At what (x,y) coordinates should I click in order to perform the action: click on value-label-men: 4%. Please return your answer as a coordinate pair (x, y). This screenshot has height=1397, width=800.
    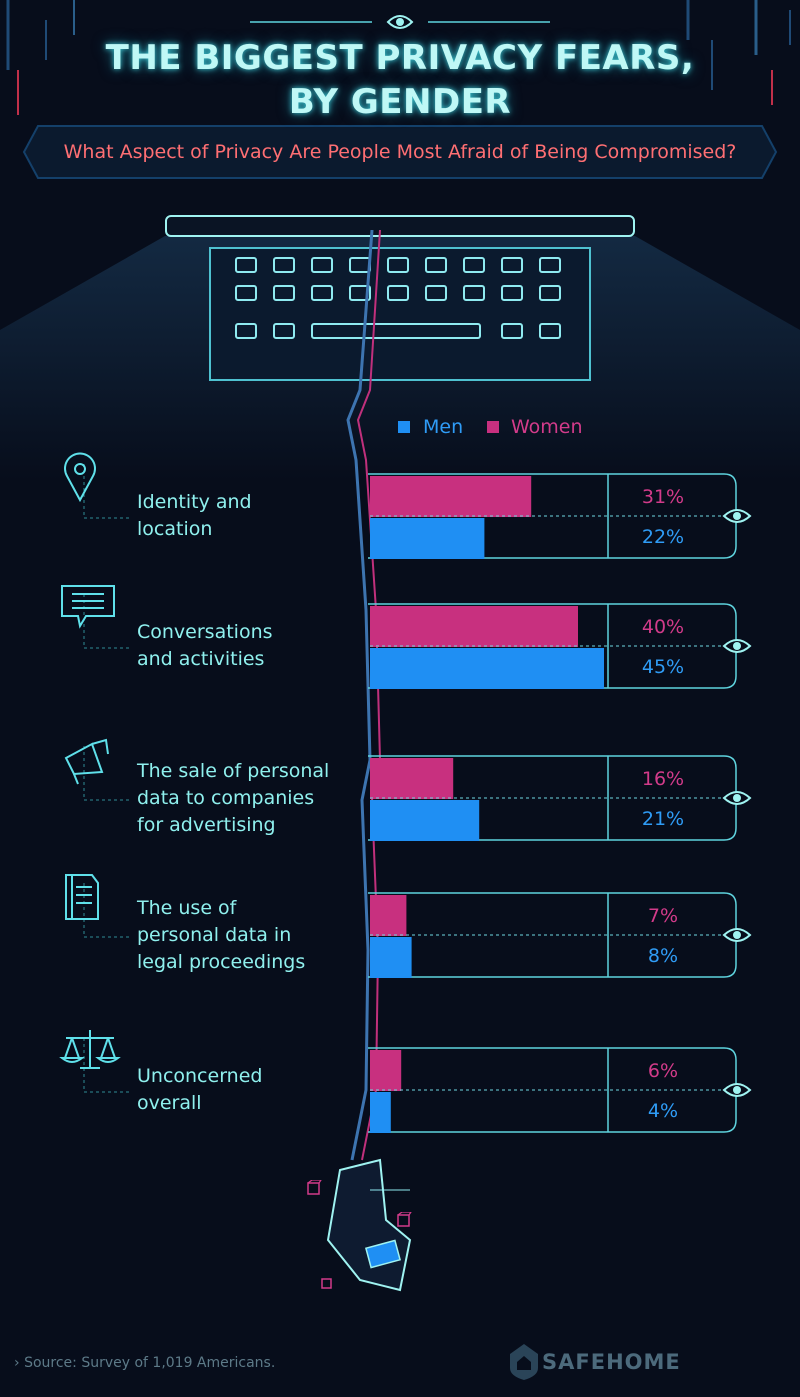
    Looking at the image, I should click on (663, 1111).